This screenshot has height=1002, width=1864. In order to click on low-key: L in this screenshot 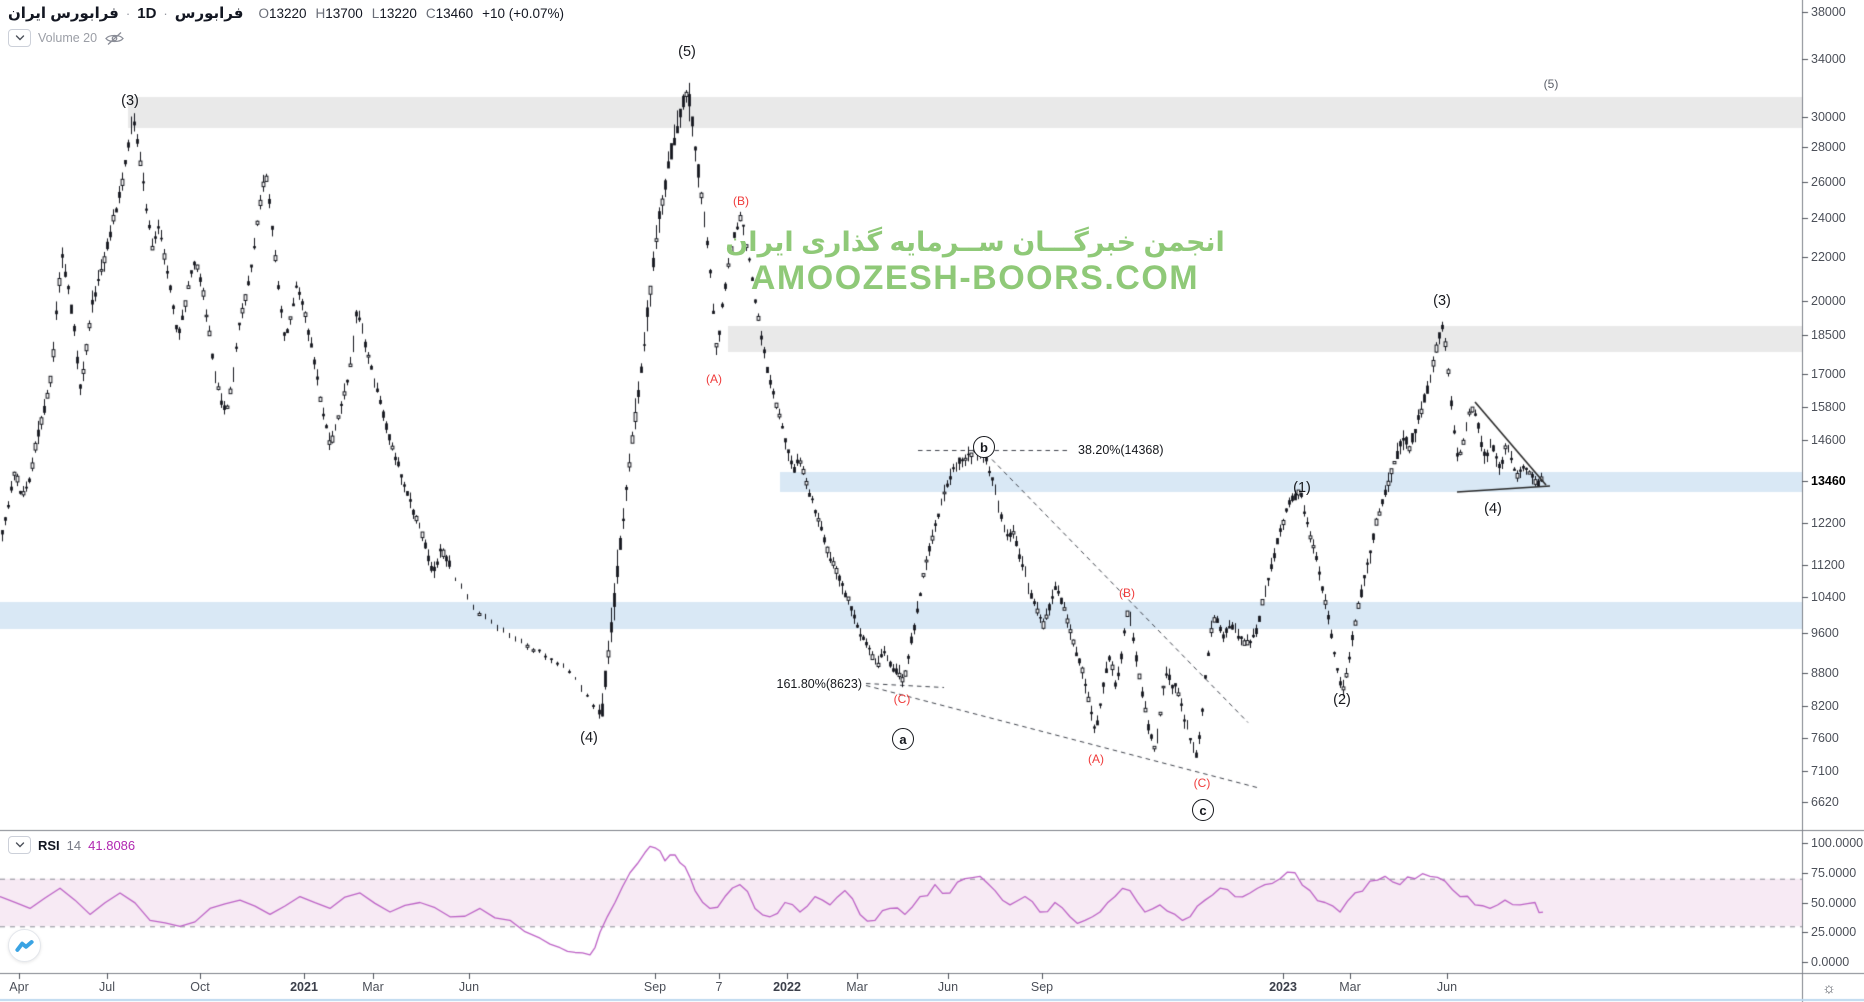, I will do `click(375, 13)`.